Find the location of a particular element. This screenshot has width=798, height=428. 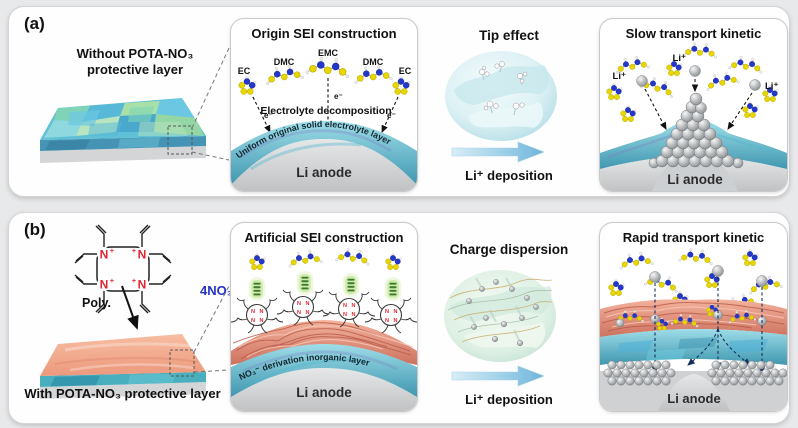

sei-layer is located at coordinates (324, 153).